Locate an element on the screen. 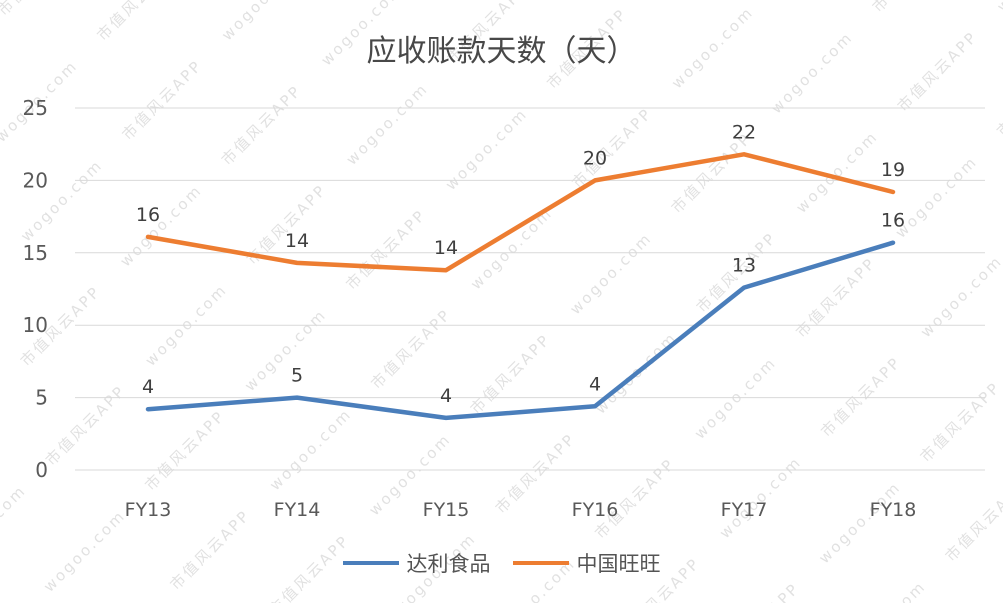 This screenshot has width=1003, height=603. data-label: 20 is located at coordinates (595, 158).